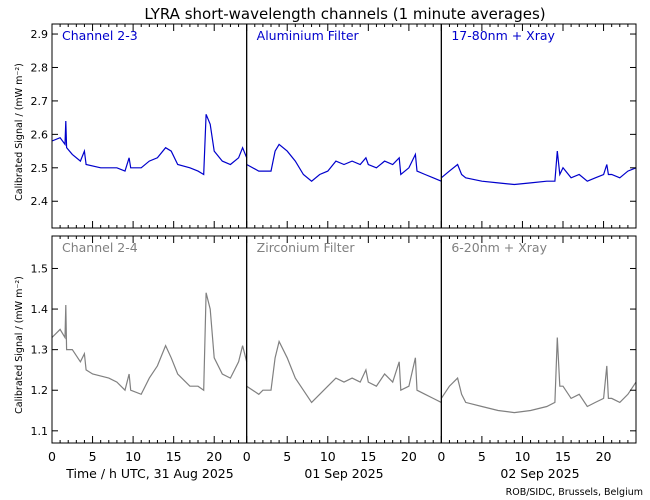  What do you see at coordinates (409, 456) in the screenshot?
I see `x-tick-label-1-4: 20` at bounding box center [409, 456].